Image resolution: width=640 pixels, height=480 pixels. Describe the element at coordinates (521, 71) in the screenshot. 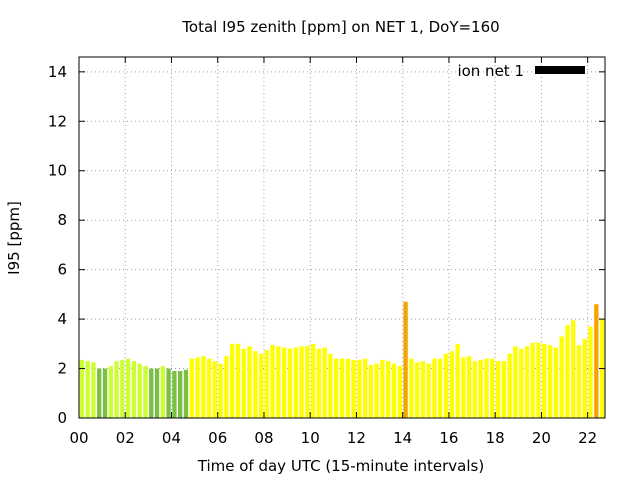

I see `legend: ion net 1` at that location.